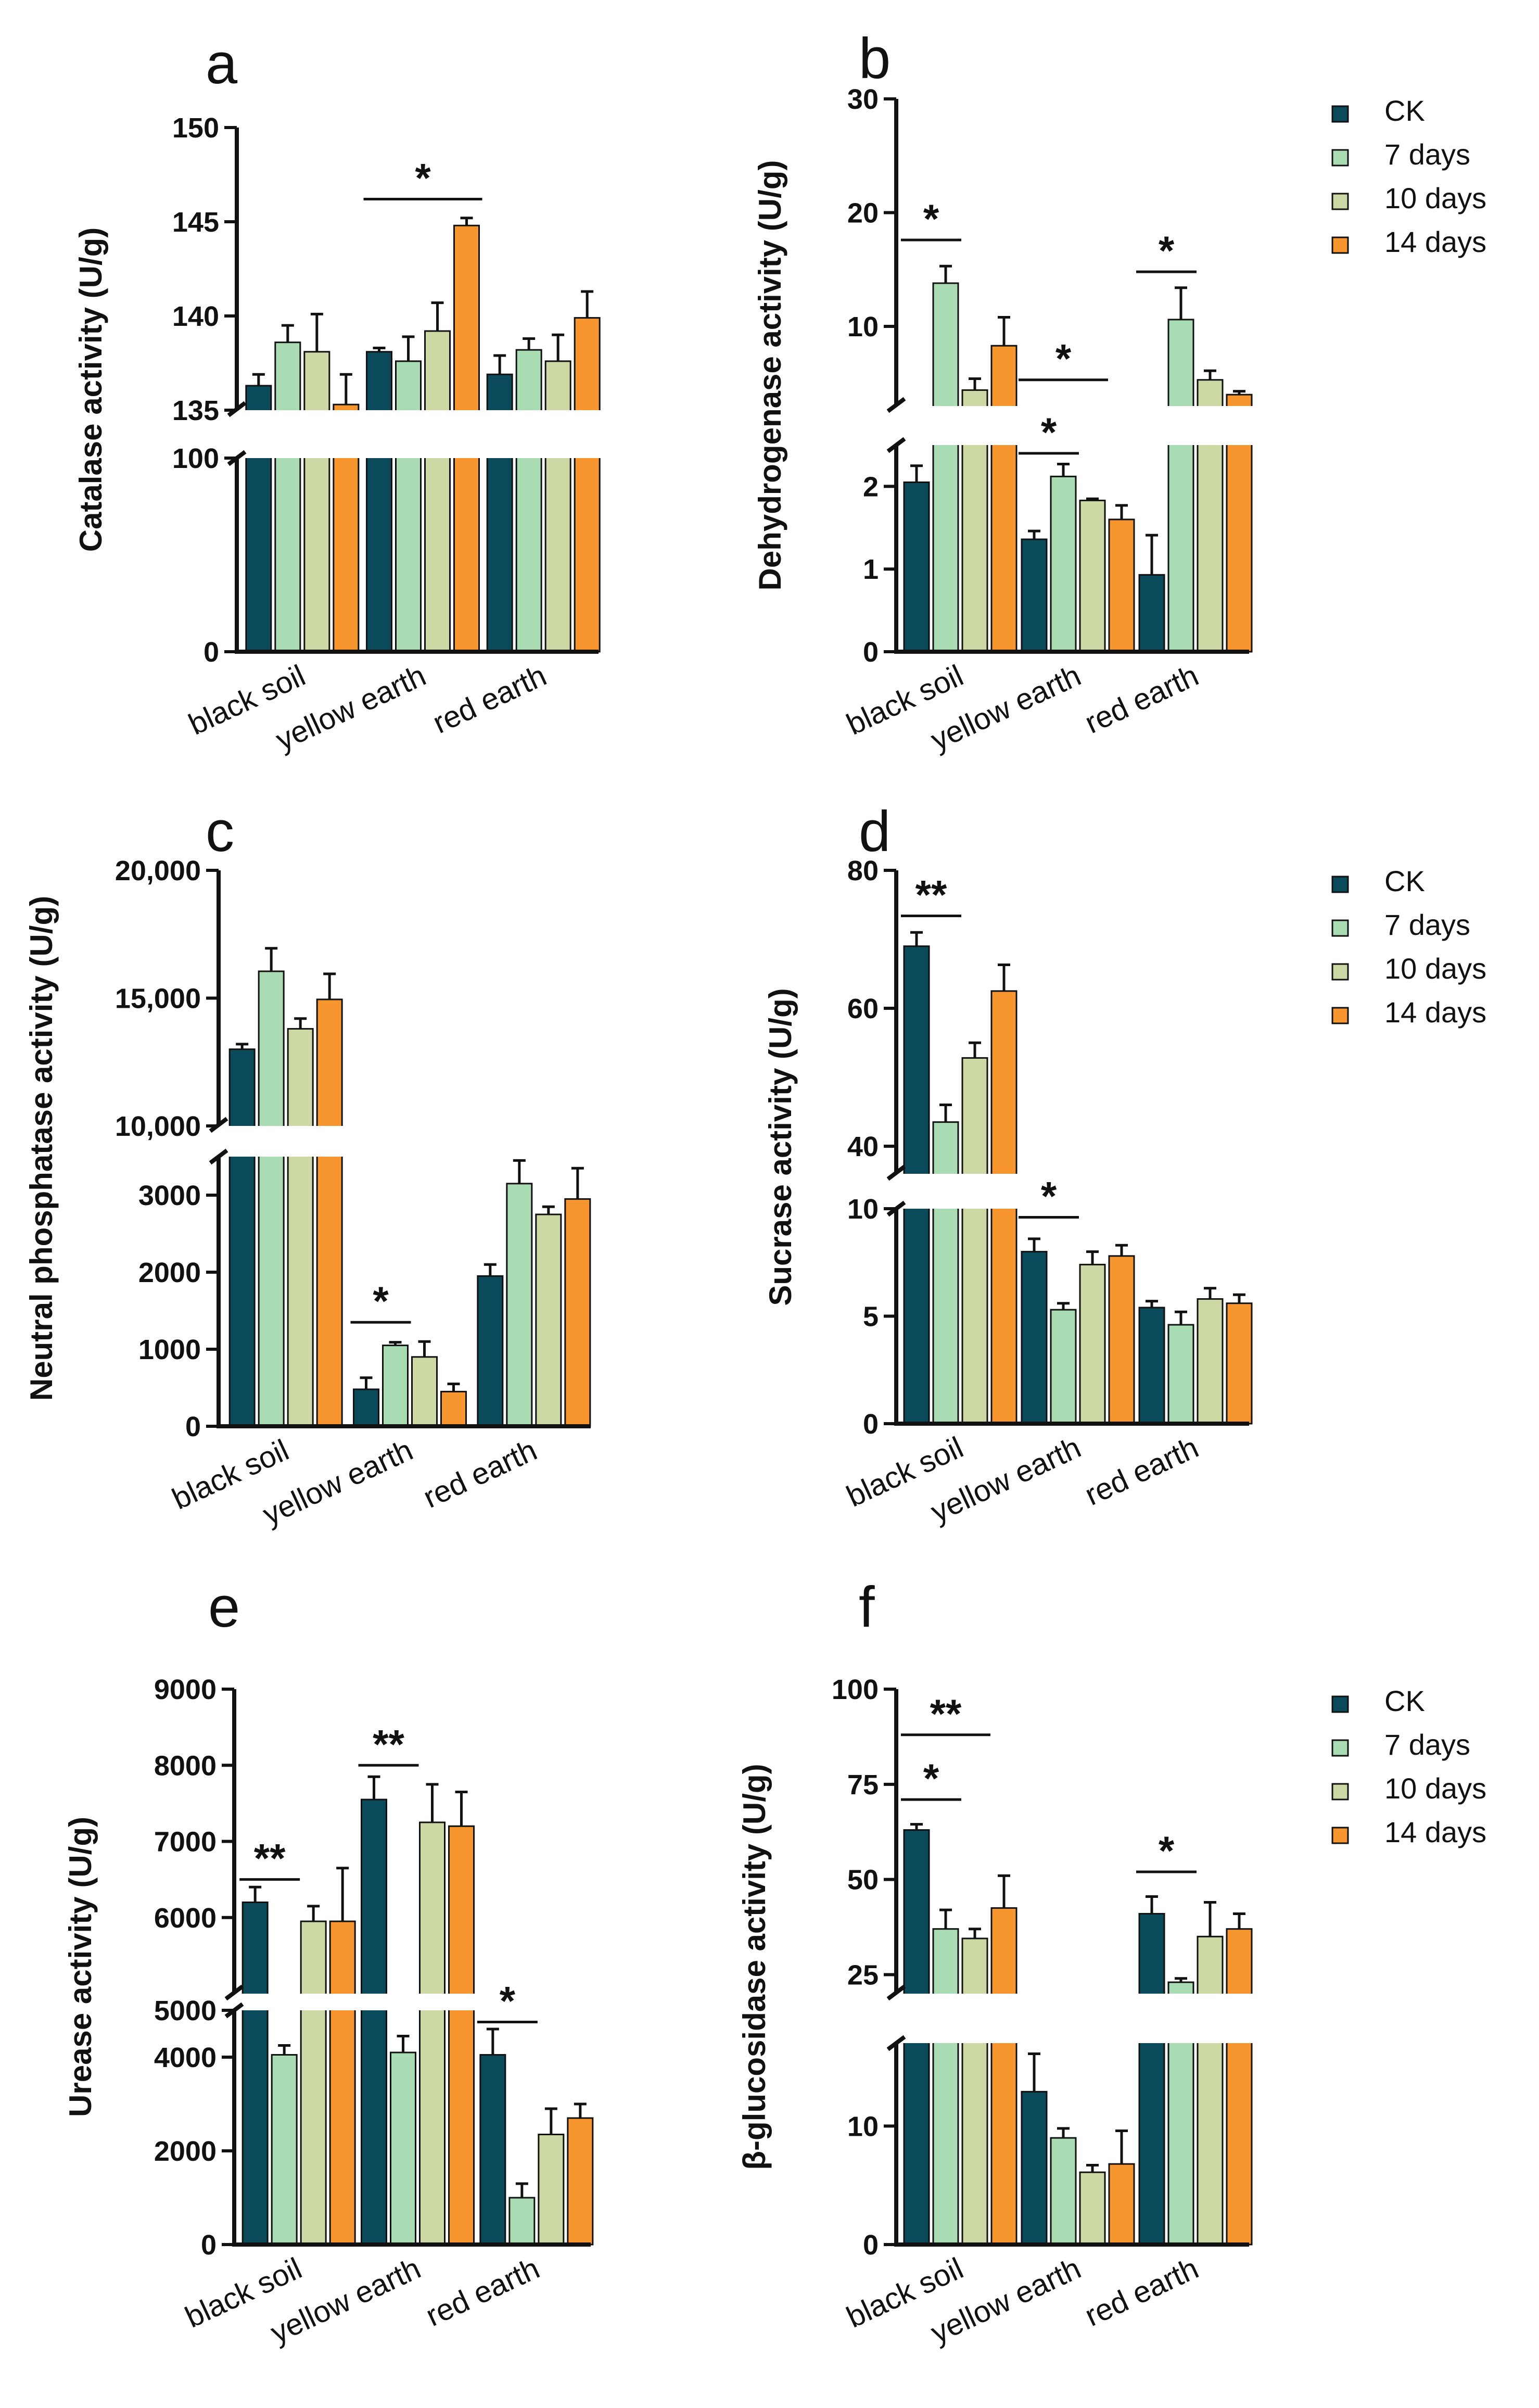 This screenshot has width=1539, height=2408. Describe the element at coordinates (863, 1146) in the screenshot. I see `y-tick-label: 40` at that location.